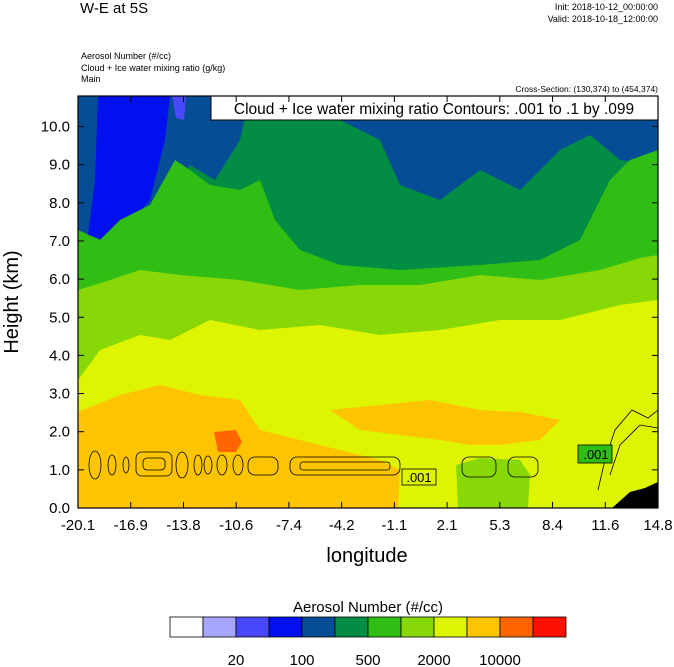 The height and width of the screenshot is (667, 674). Describe the element at coordinates (59, 470) in the screenshot. I see `y-tick-label: 1.0` at that location.